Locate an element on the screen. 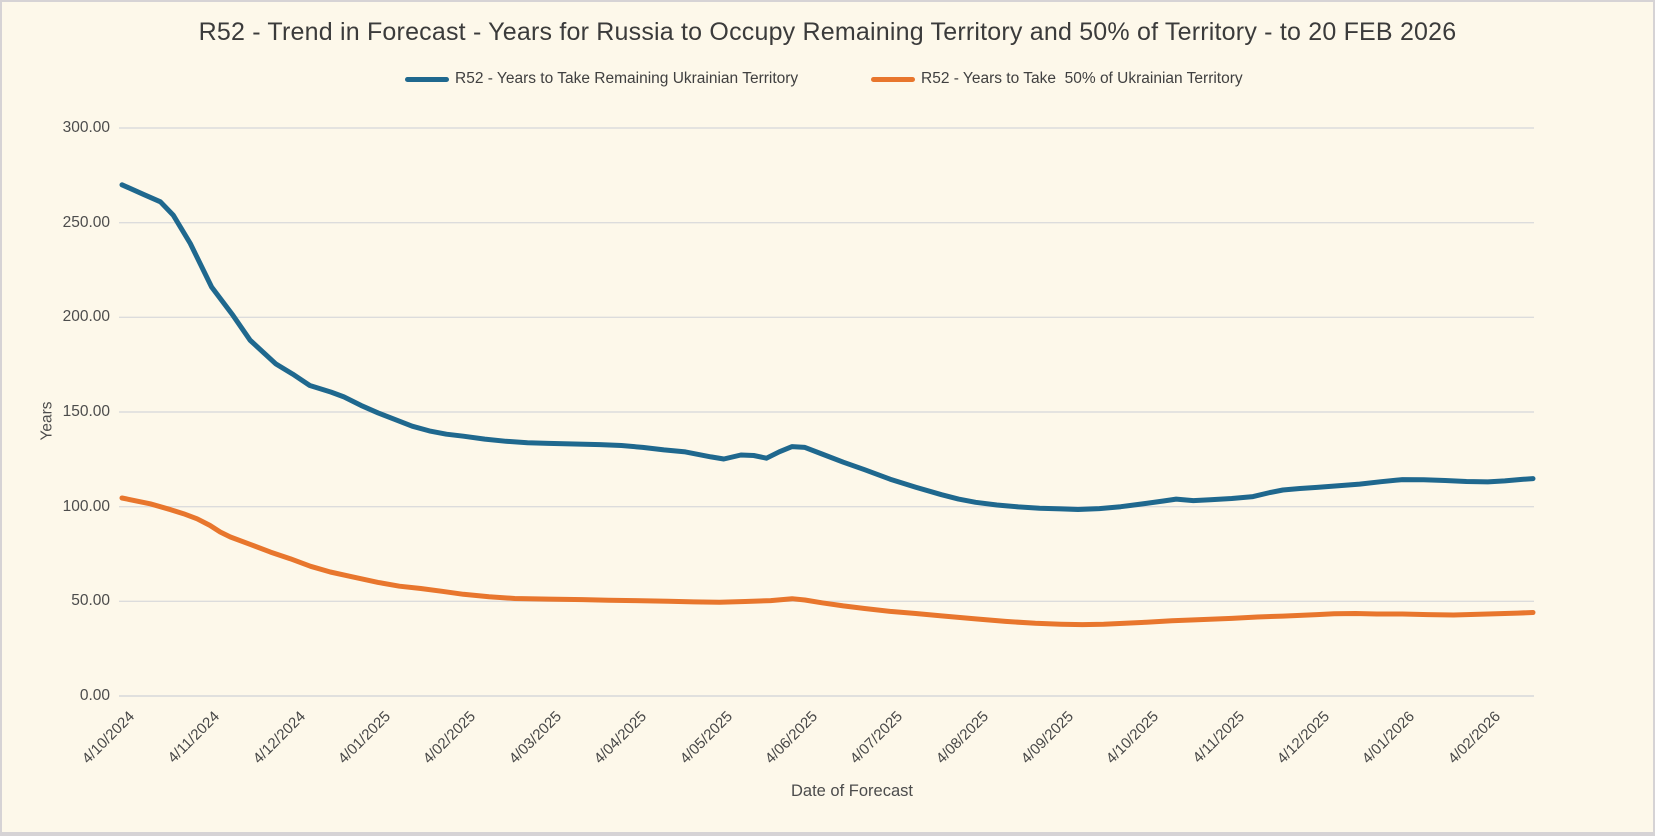 Image resolution: width=1655 pixels, height=836 pixels. y-tick-label: 200.00 is located at coordinates (86, 317).